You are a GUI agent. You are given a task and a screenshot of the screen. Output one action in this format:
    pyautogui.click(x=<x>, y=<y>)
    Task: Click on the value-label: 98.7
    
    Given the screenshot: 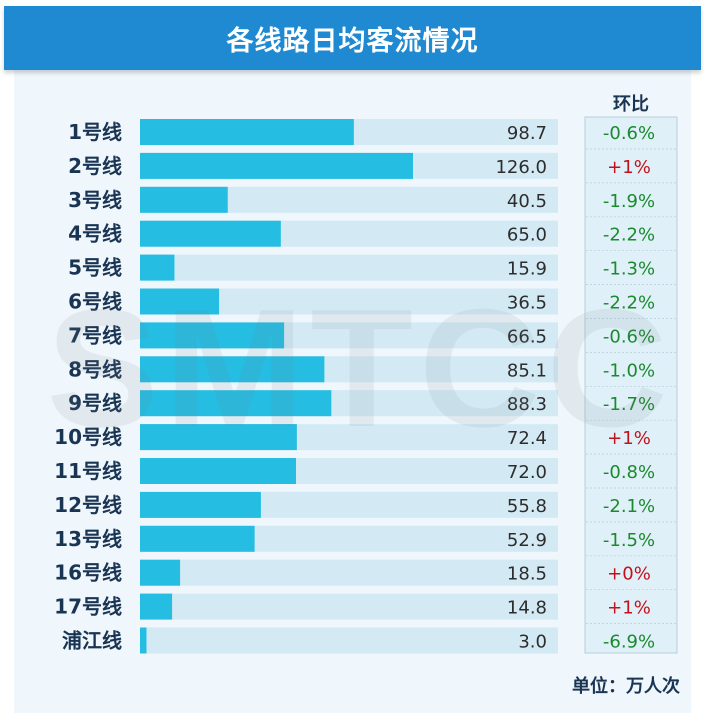 What is the action you would take?
    pyautogui.click(x=527, y=133)
    